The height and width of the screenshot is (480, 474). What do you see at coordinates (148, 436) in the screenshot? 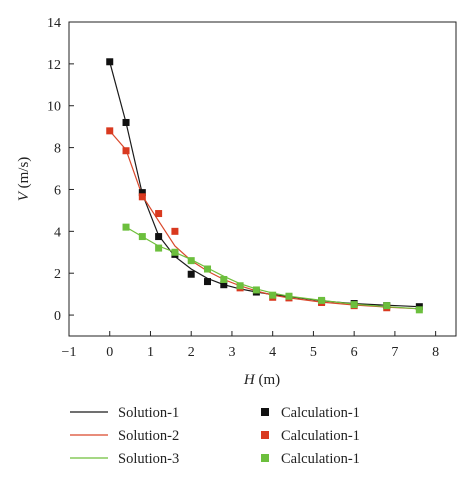
I see `legend-label: Solution-2` at bounding box center [148, 436].